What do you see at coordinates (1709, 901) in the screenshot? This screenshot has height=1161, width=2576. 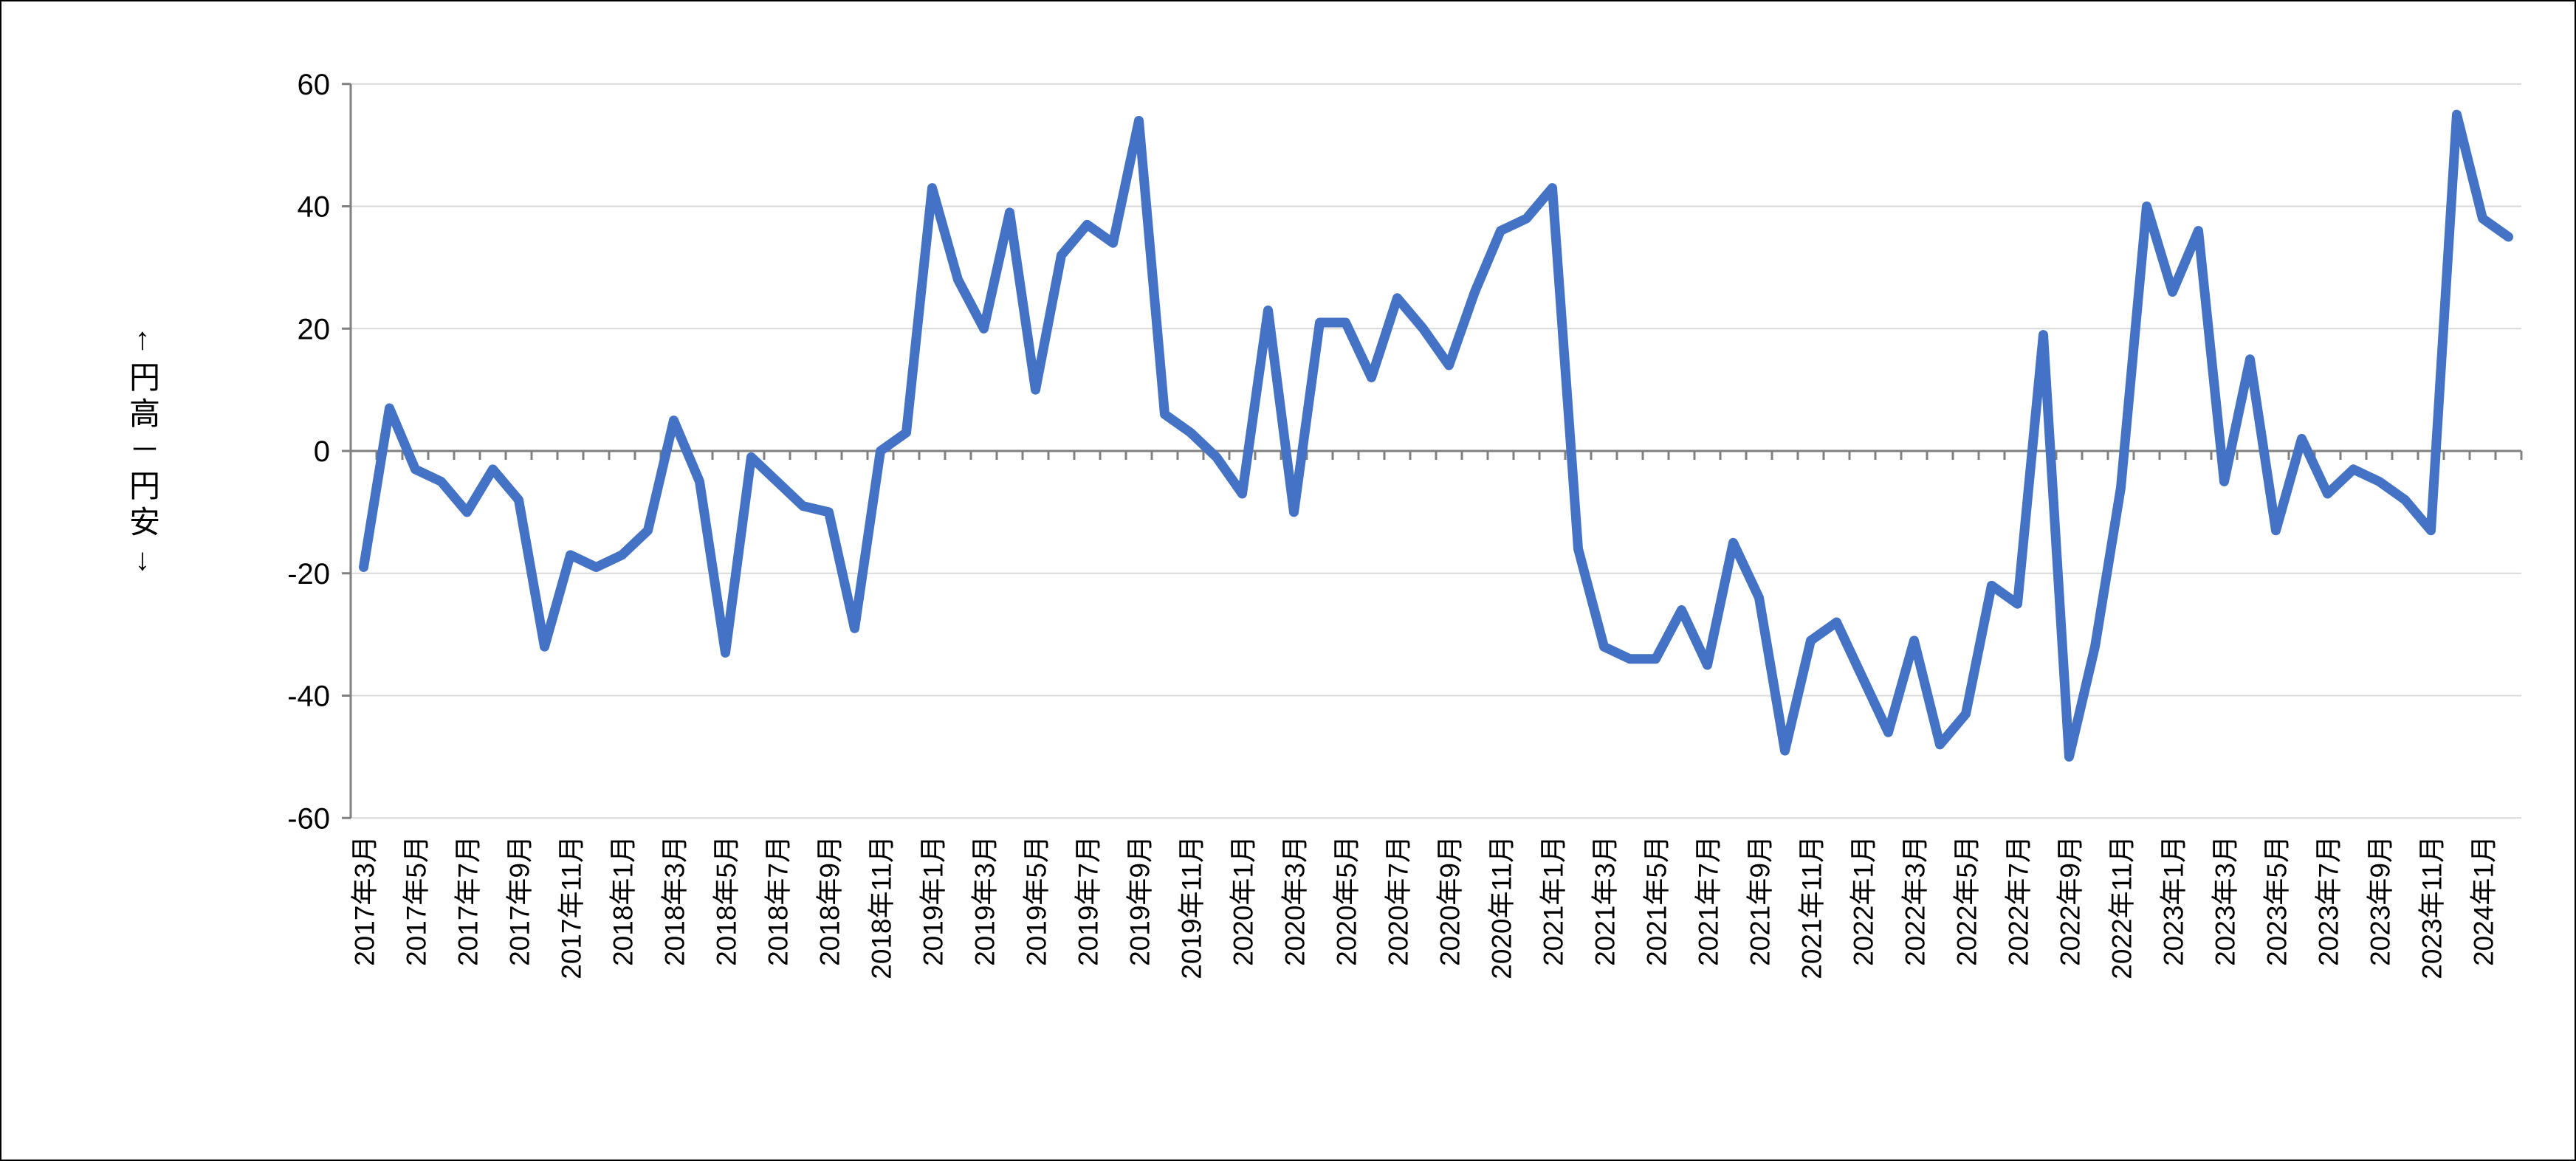 I see `x-tick-label: 2021年7月` at bounding box center [1709, 901].